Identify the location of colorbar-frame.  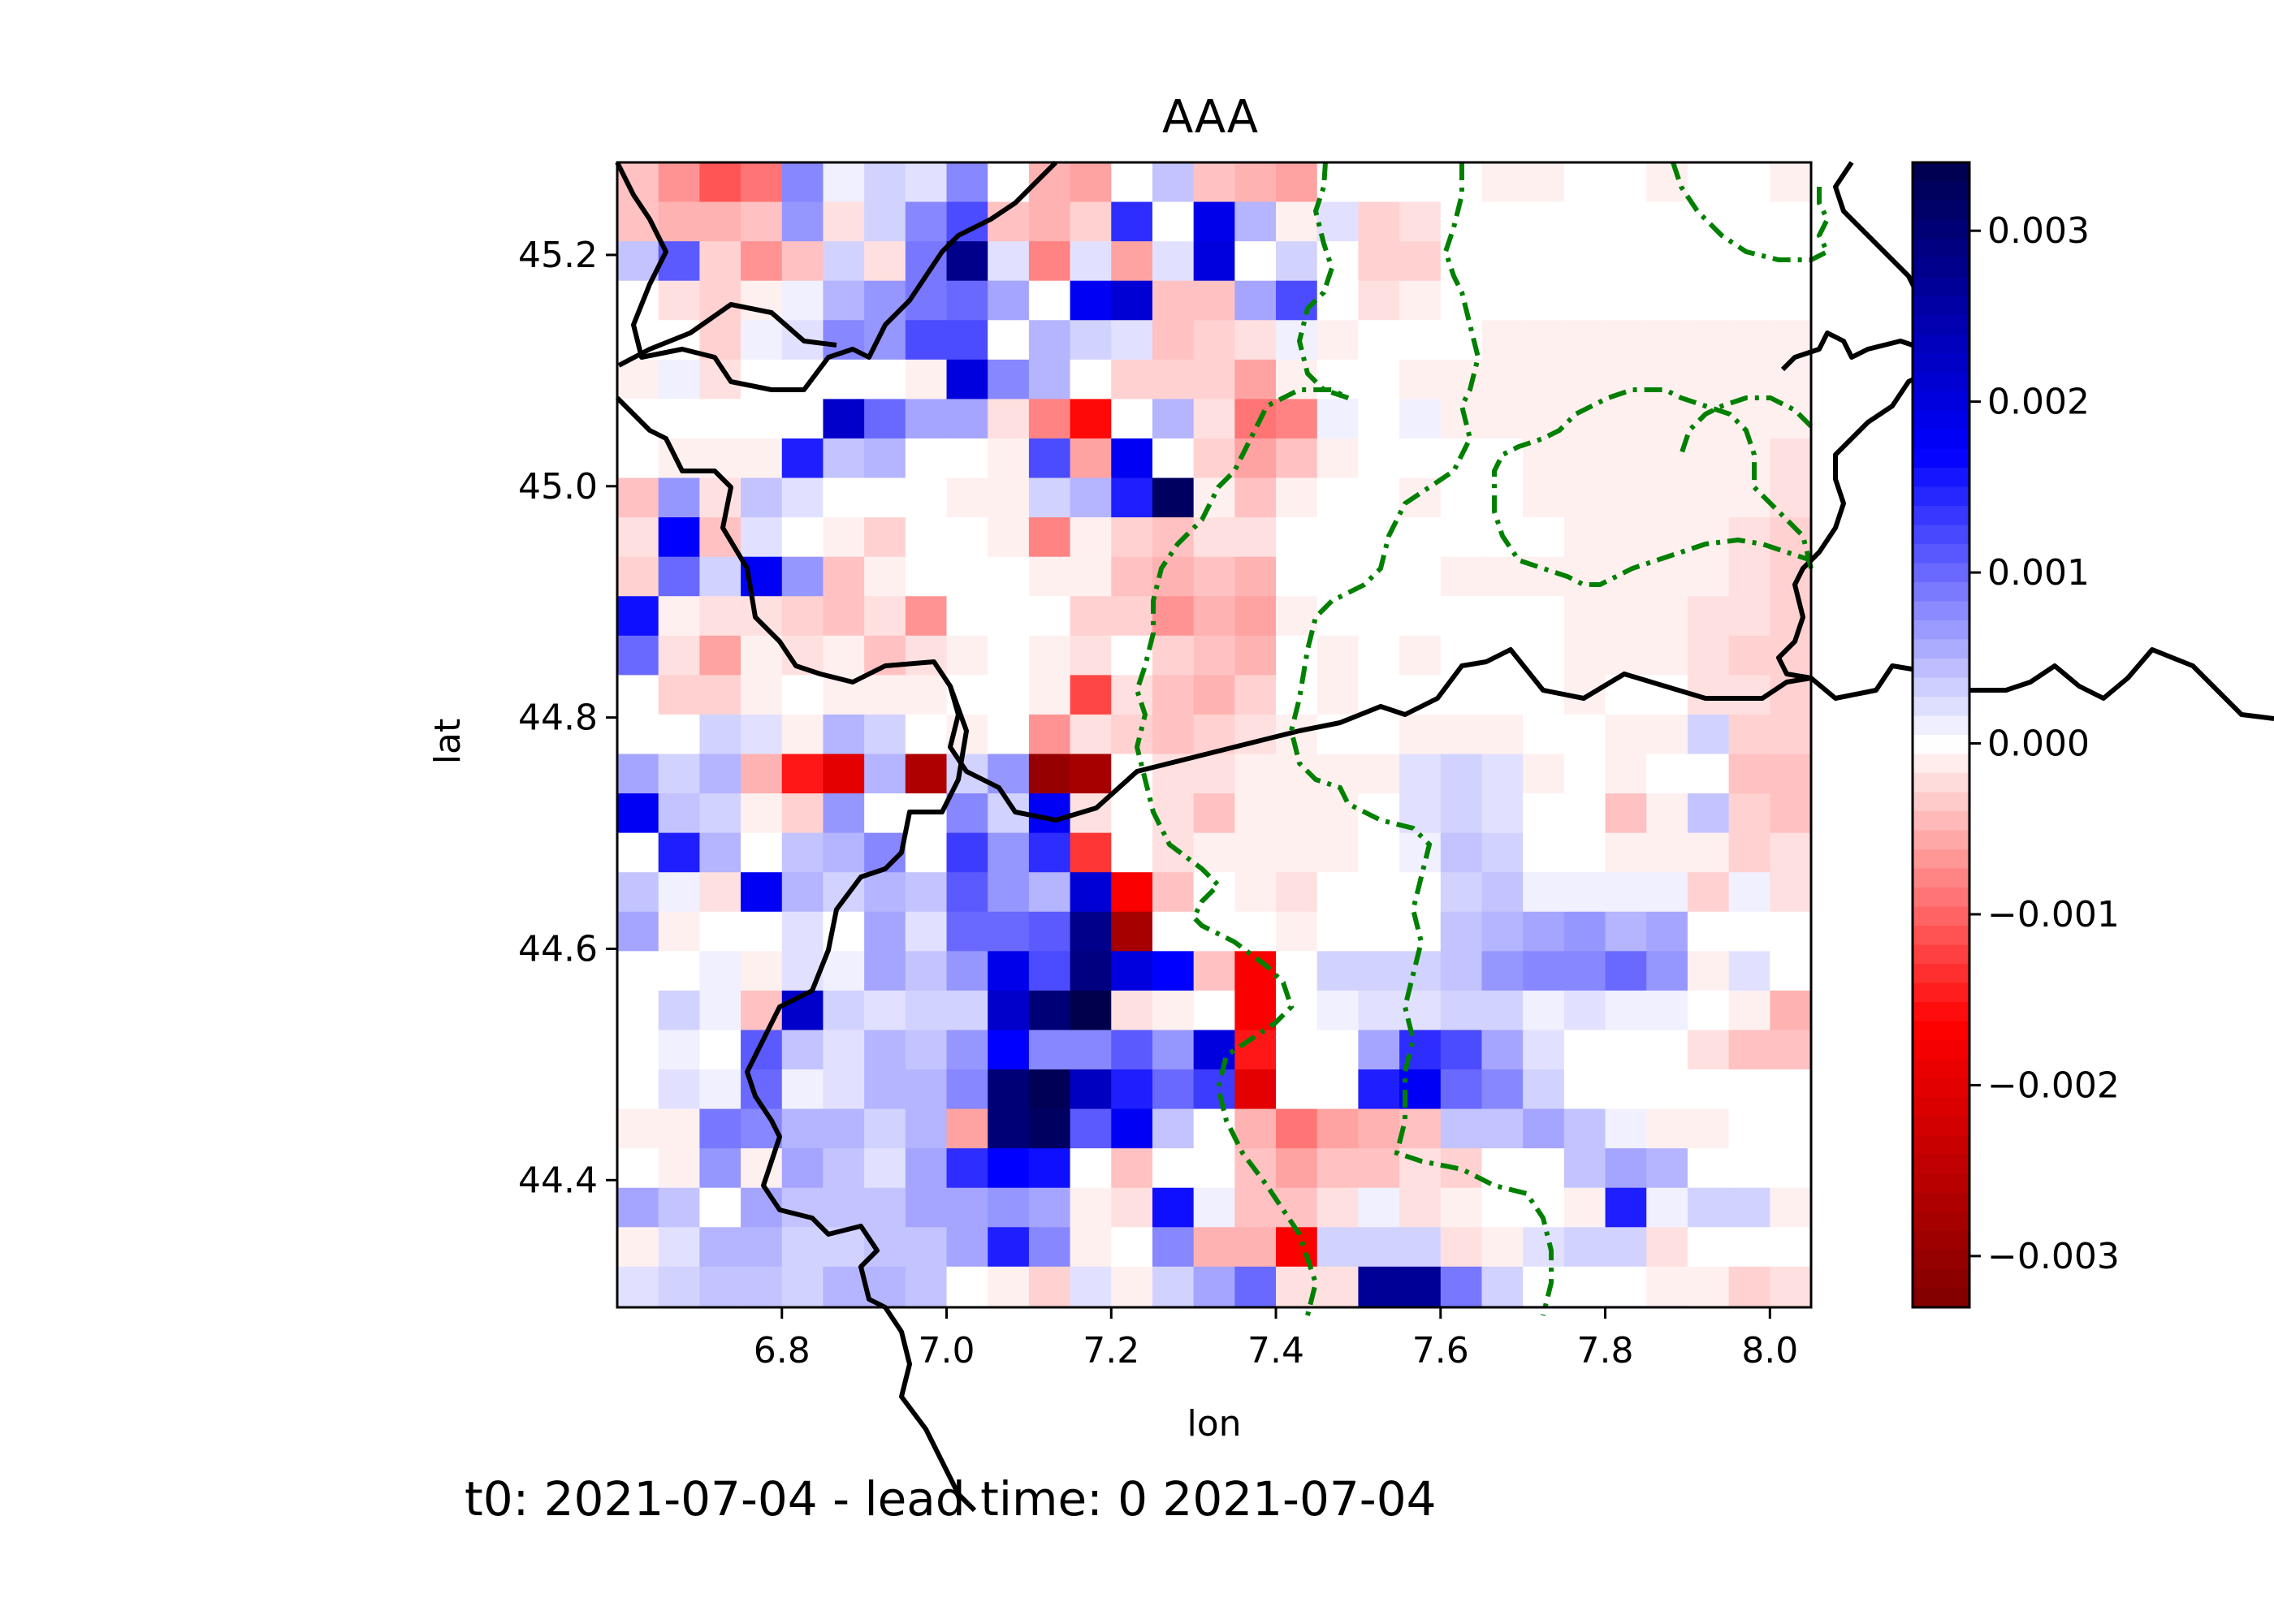
(1941, 735).